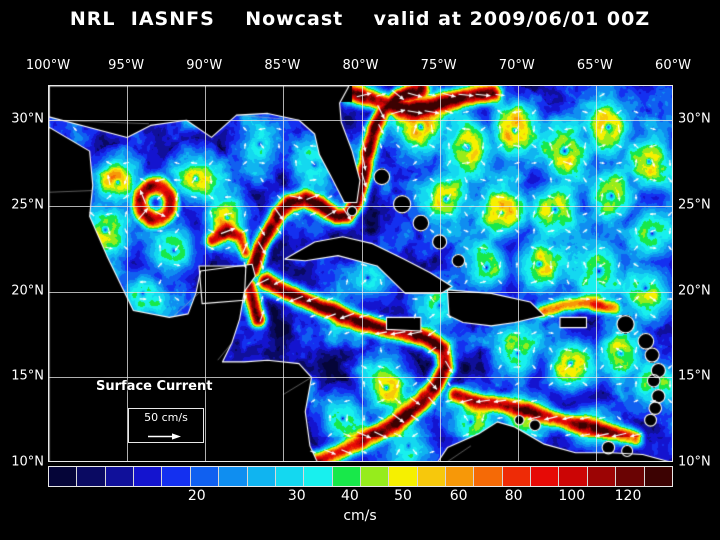 The width and height of the screenshot is (720, 540). Describe the element at coordinates (282, 65) in the screenshot. I see `lon-tick-label: 85°W` at that location.